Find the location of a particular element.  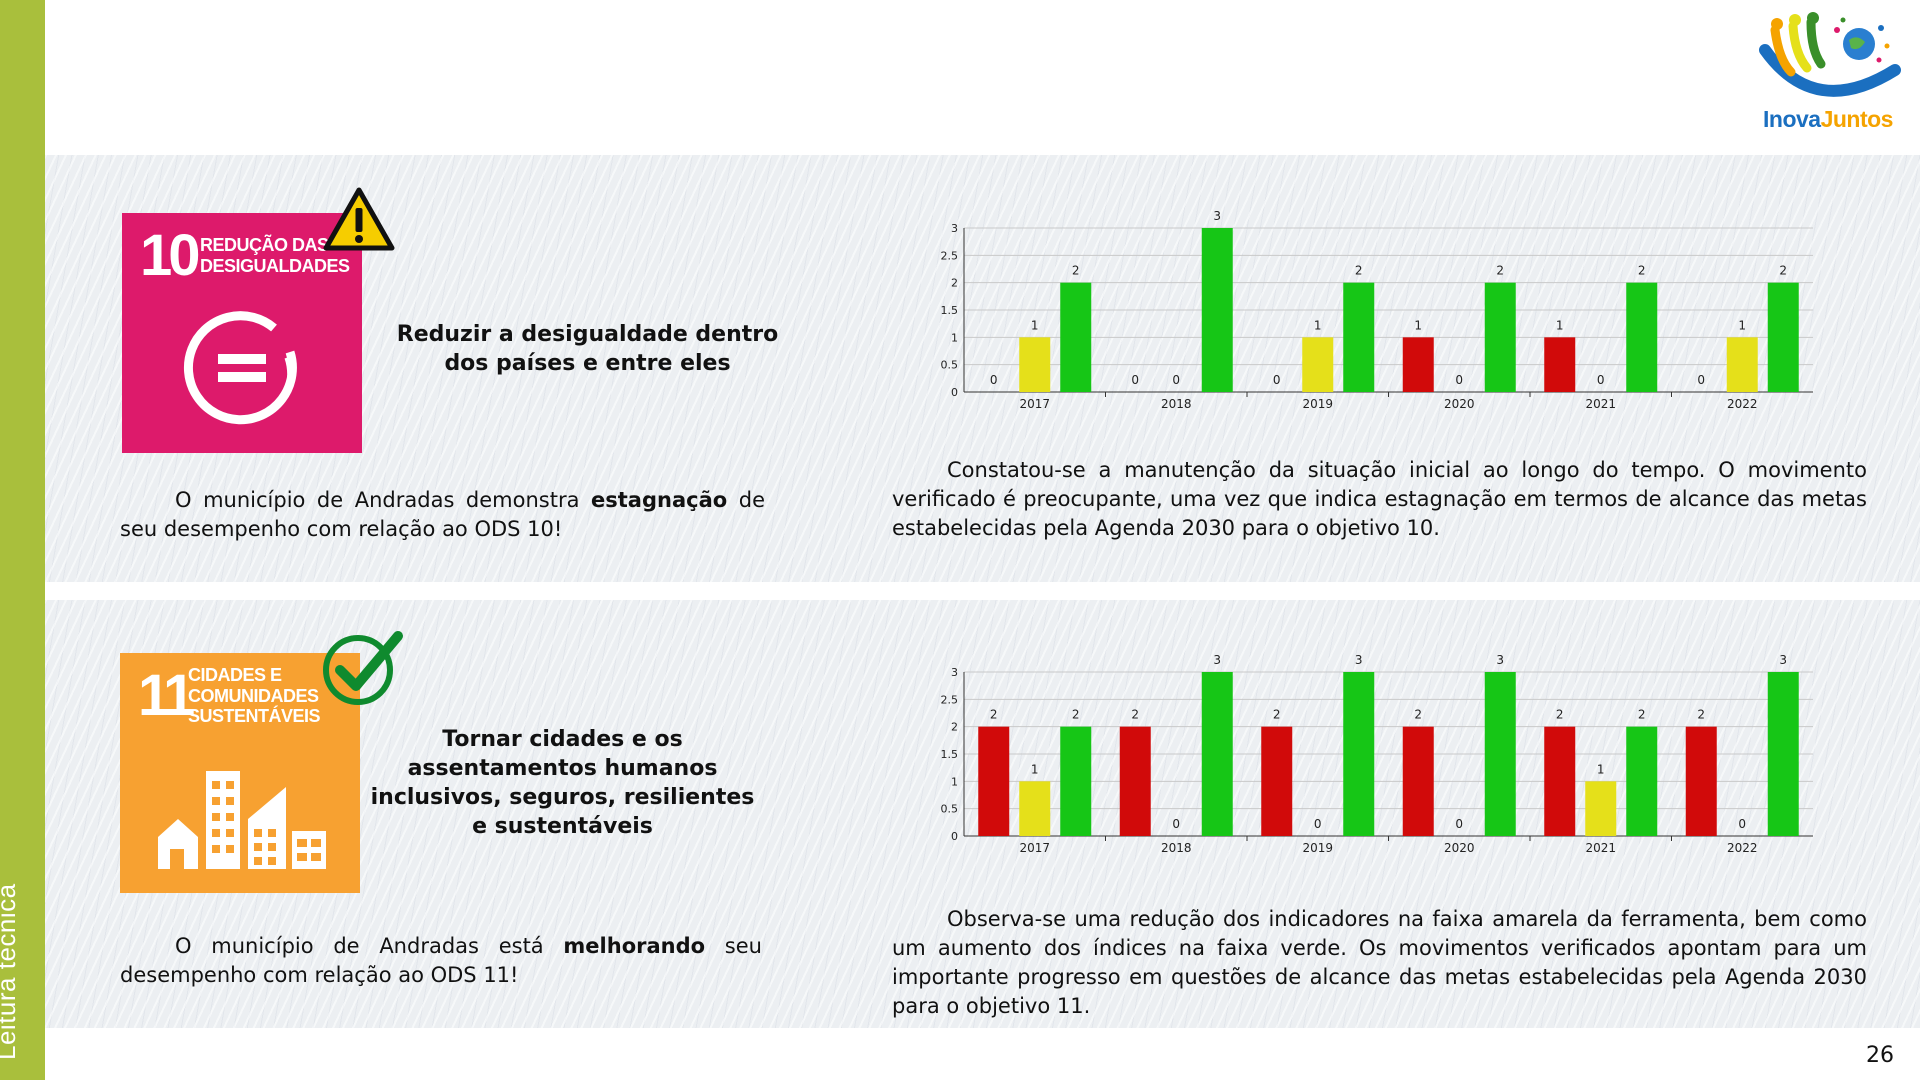

ods11-tile: 11 CIDADES E COMUNIDADES SUSTENTÁVEIS is located at coordinates (240, 773).